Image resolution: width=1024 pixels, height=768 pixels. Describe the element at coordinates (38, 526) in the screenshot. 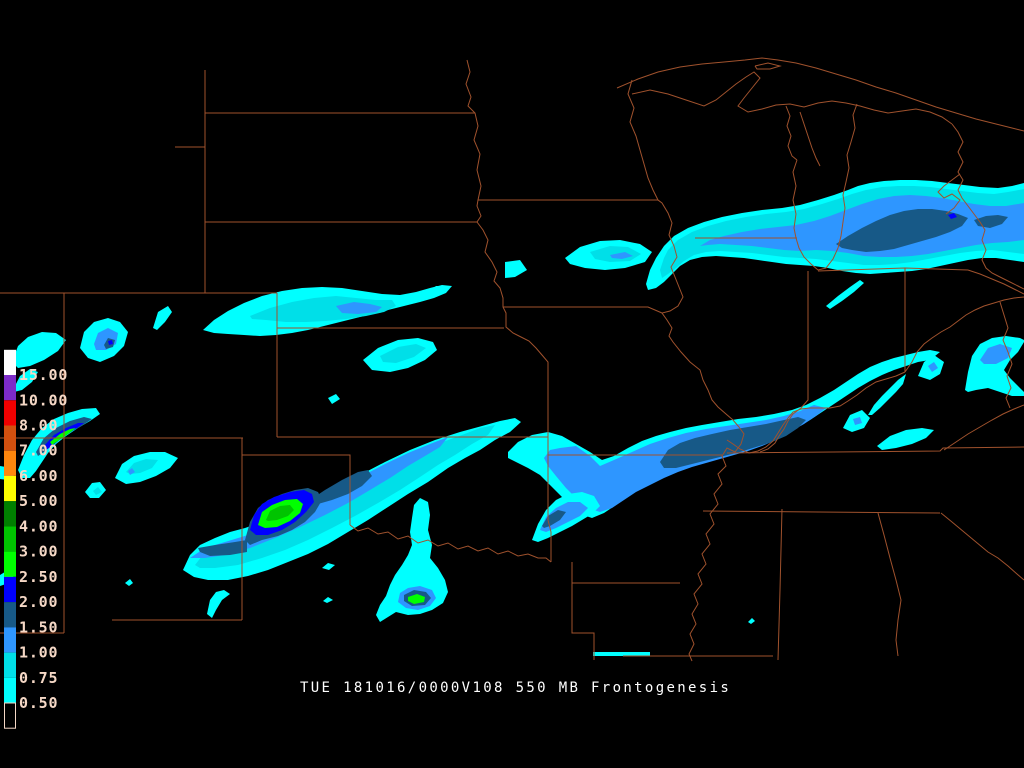

I see `colorbar-label: 4.00` at that location.